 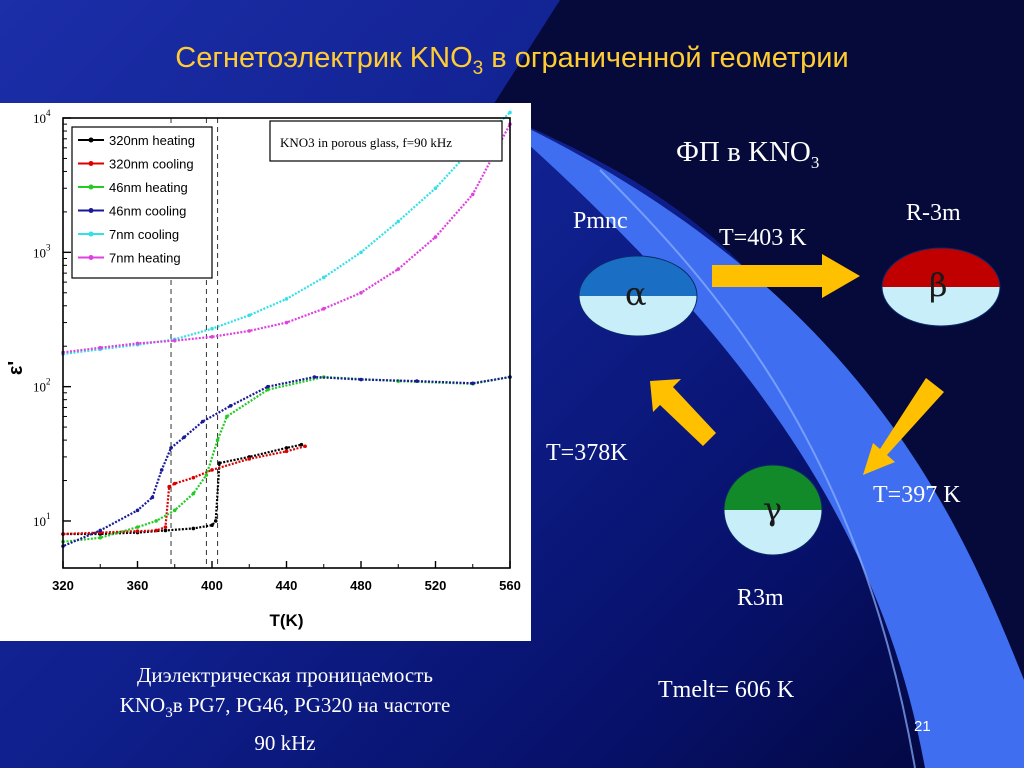 I want to click on gamma-space-group: R3m, so click(x=760, y=598).